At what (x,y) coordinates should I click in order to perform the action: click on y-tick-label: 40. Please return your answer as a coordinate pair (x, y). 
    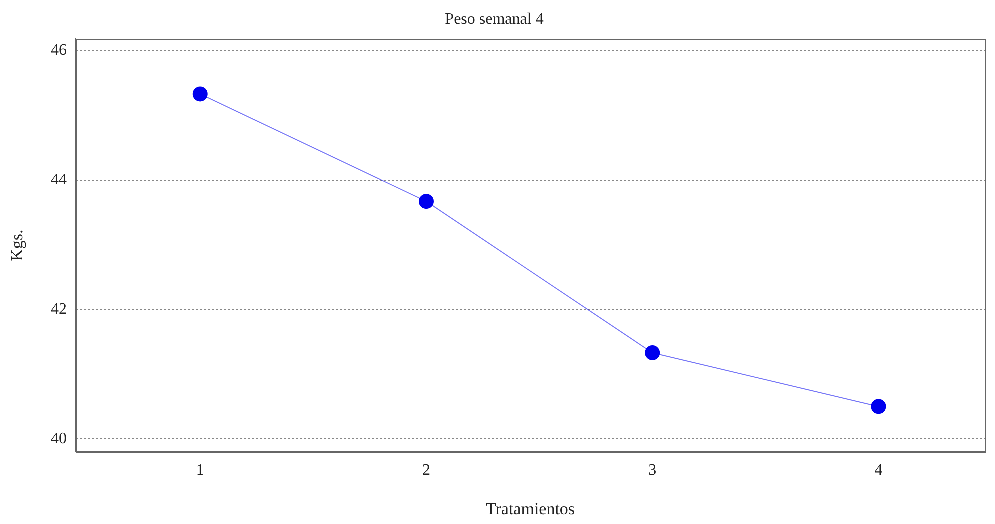
    Looking at the image, I should click on (59, 439).